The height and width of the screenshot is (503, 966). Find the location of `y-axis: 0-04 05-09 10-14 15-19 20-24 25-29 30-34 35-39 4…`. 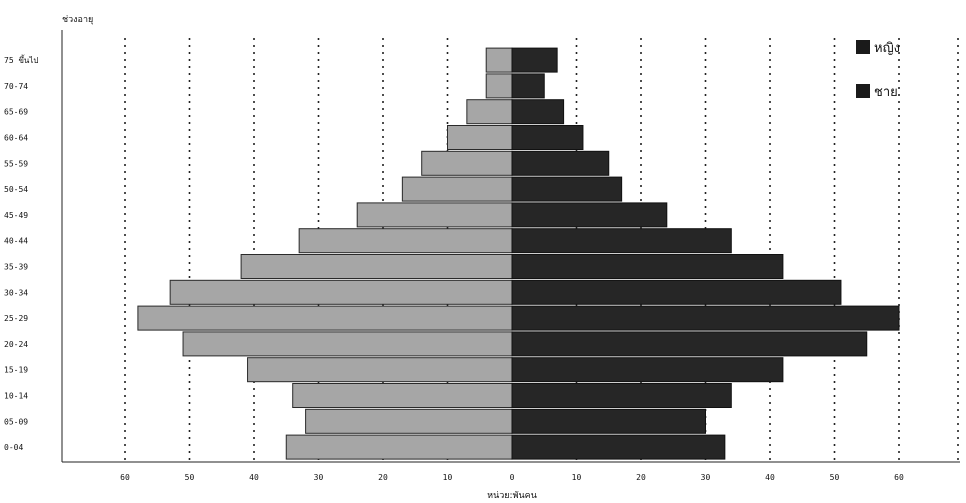

y-axis: 0-04 05-09 10-14 15-19 20-24 25-29 30-34 35-39 4… is located at coordinates (33, 246).